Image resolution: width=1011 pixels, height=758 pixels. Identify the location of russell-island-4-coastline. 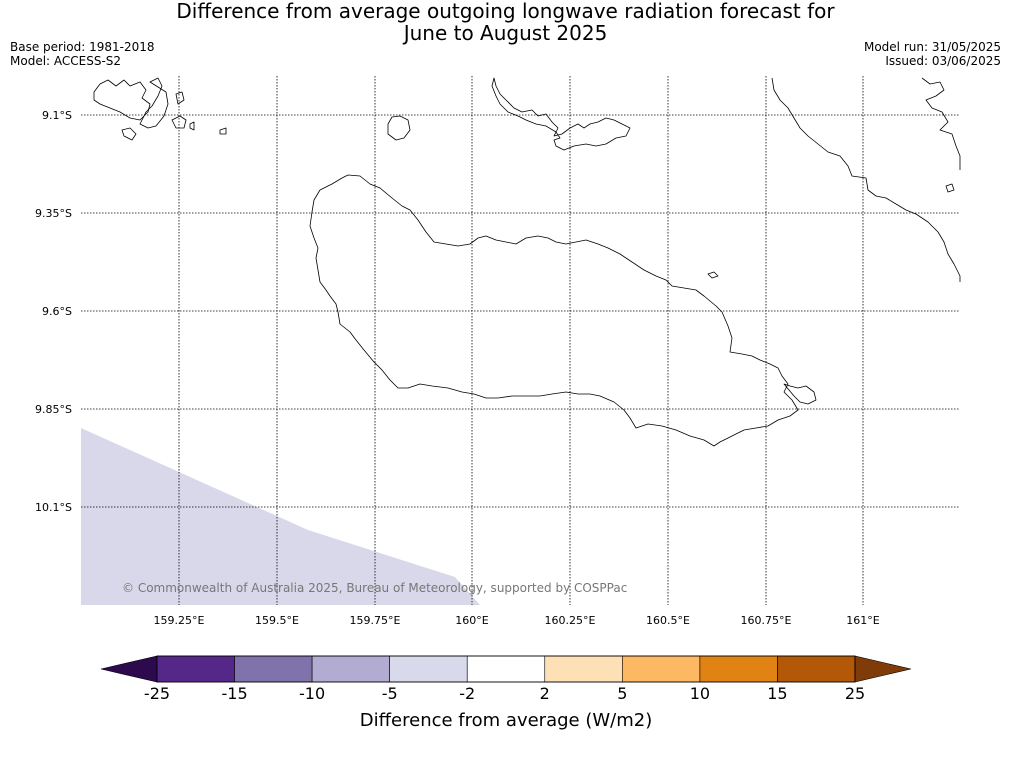
(179, 122).